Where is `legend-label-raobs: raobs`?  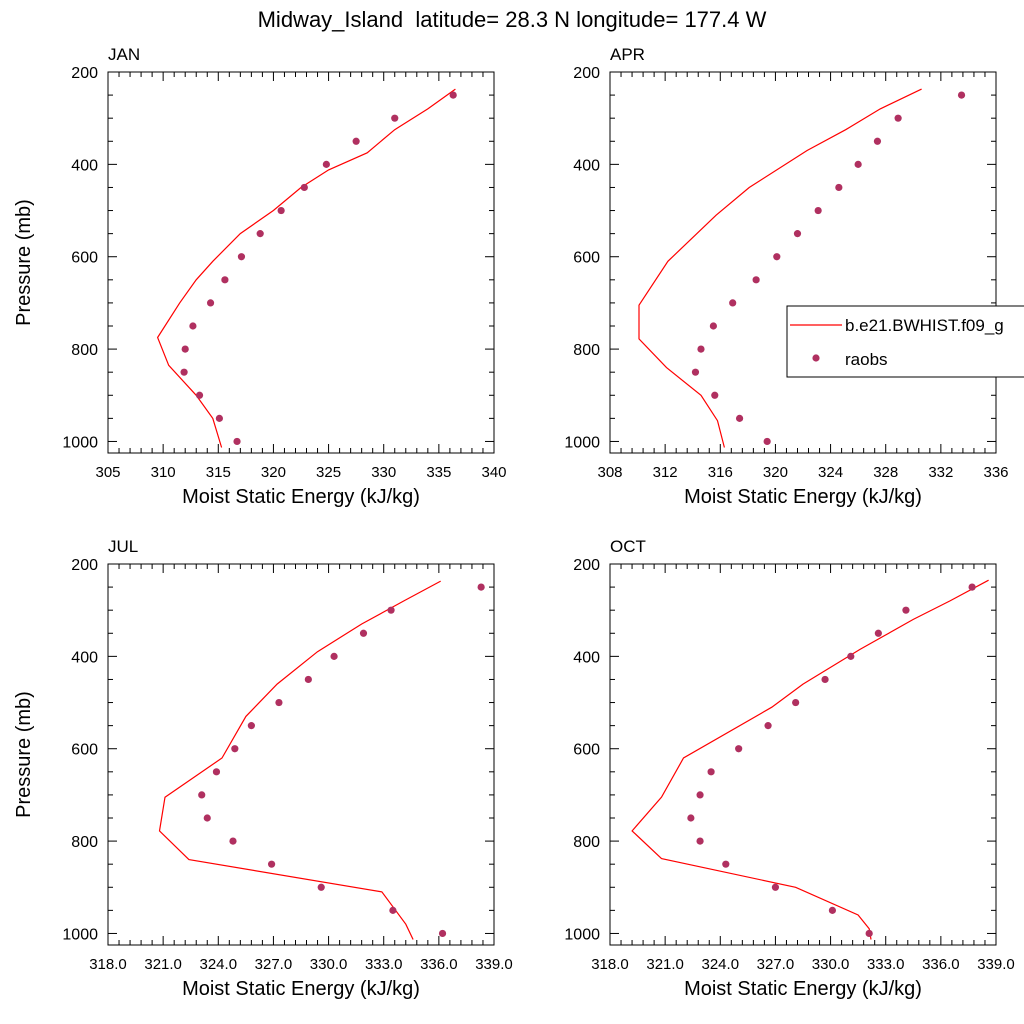 legend-label-raobs: raobs is located at coordinates (866, 359).